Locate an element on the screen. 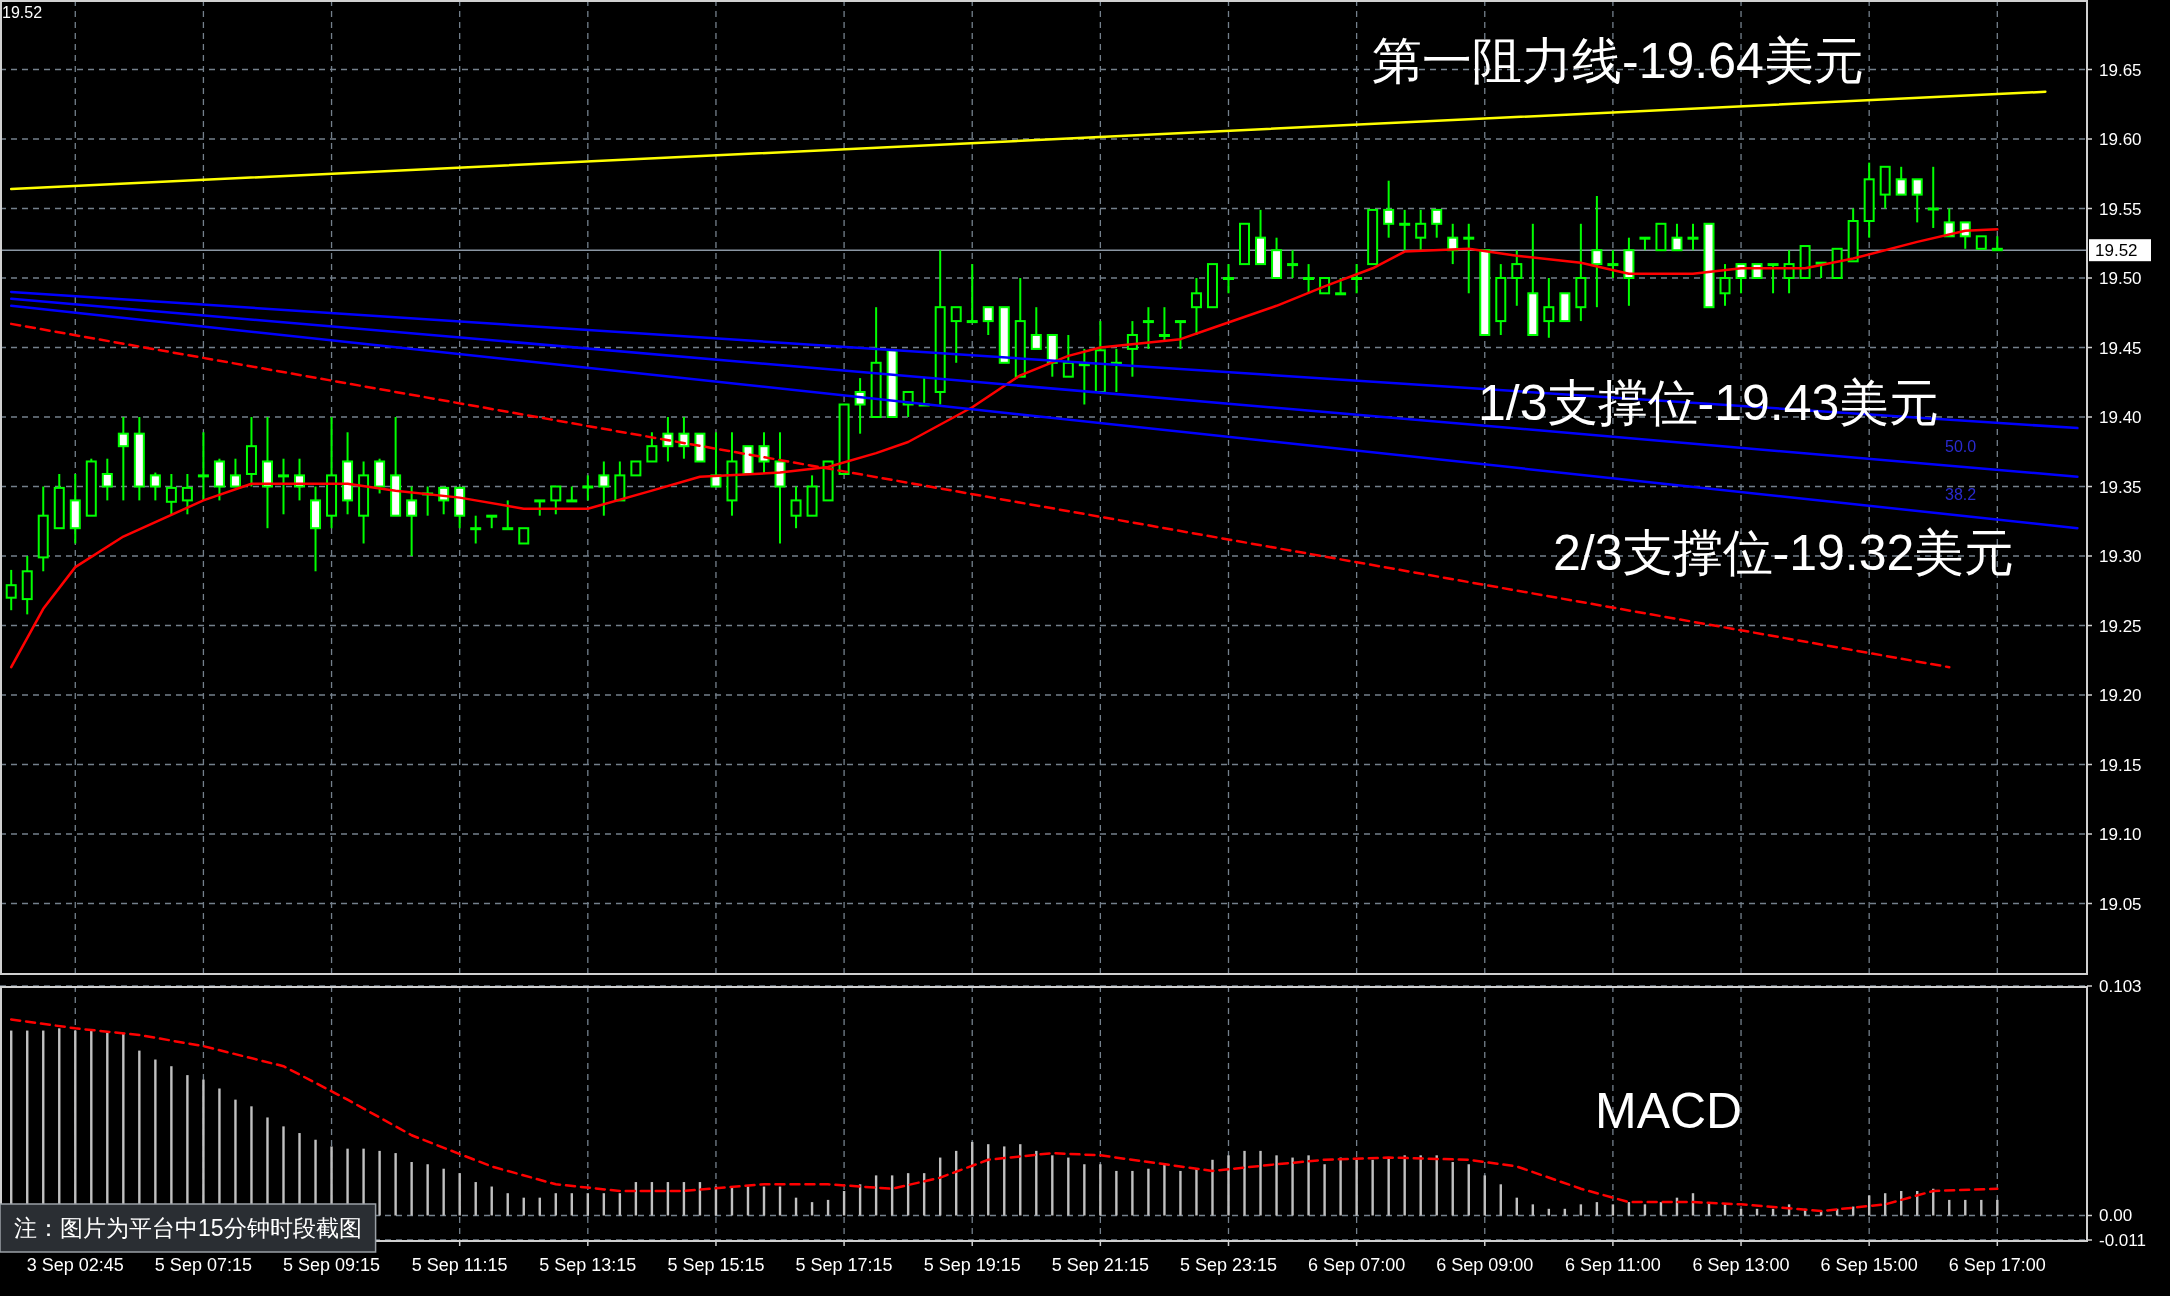 Image resolution: width=2170 pixels, height=1296 pixels. y-tick-label: 19.15 is located at coordinates (2120, 765).